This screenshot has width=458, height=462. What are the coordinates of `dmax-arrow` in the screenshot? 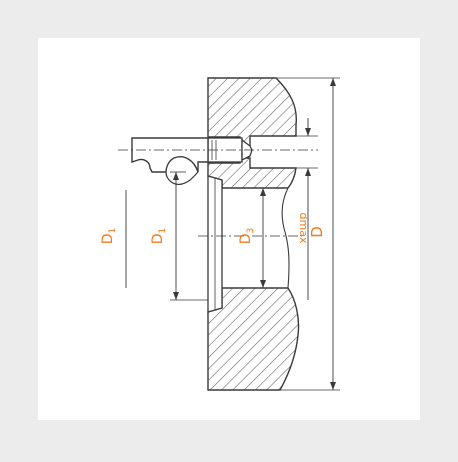 It's located at (308, 172).